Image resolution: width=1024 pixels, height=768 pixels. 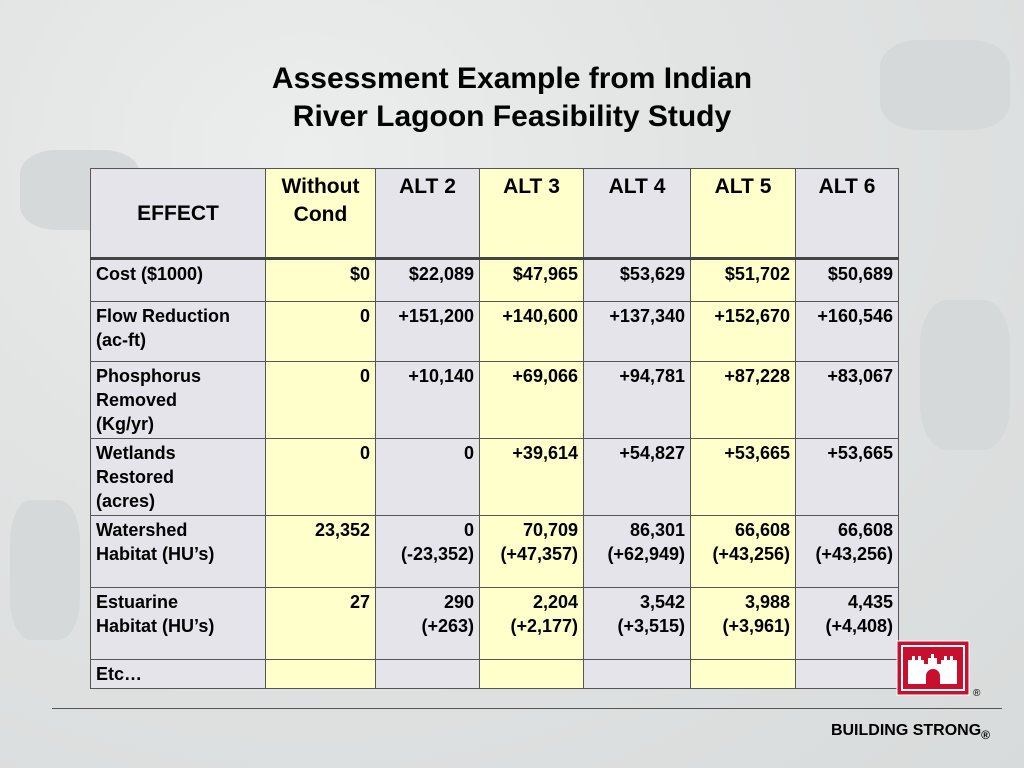 What do you see at coordinates (743, 280) in the screenshot?
I see `value-cell: $51,702` at bounding box center [743, 280].